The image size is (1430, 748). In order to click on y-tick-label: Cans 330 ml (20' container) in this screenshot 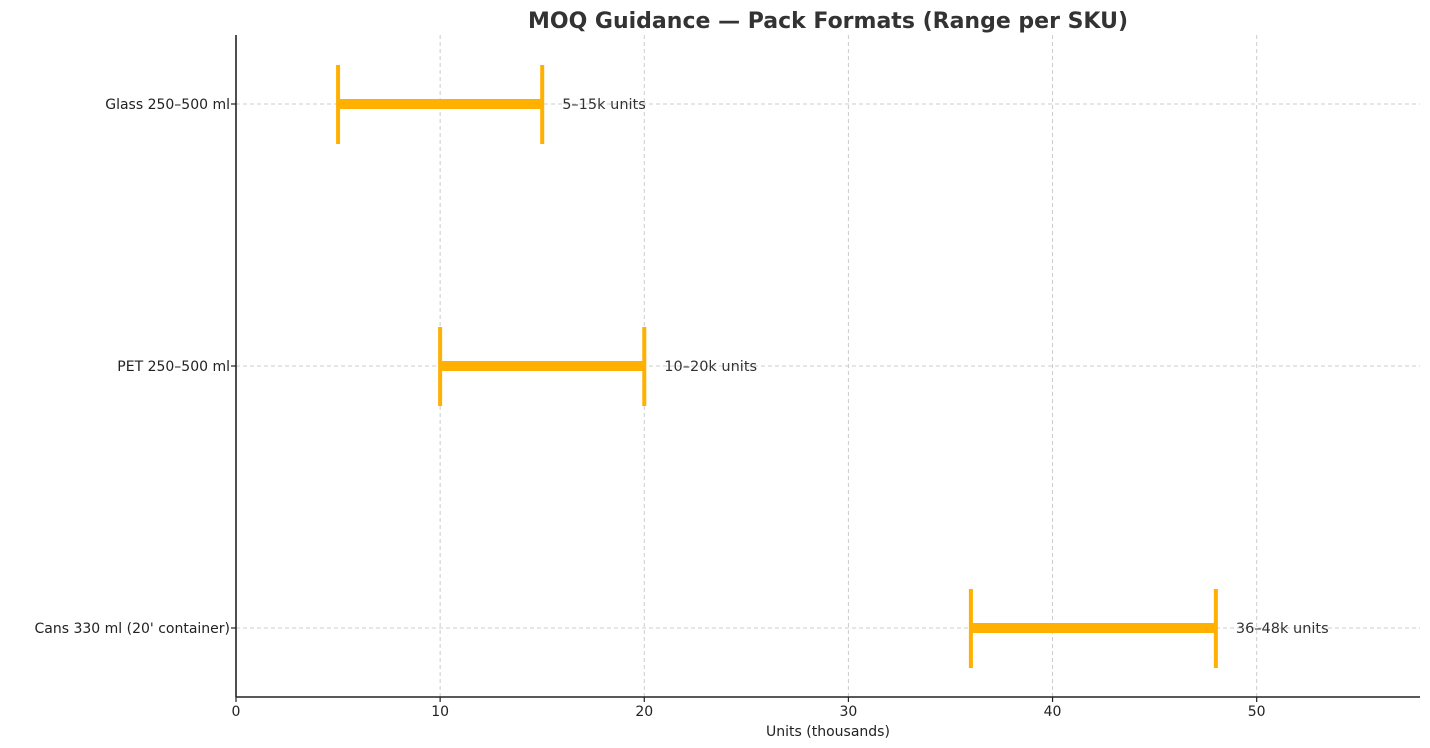, I will do `click(133, 629)`.